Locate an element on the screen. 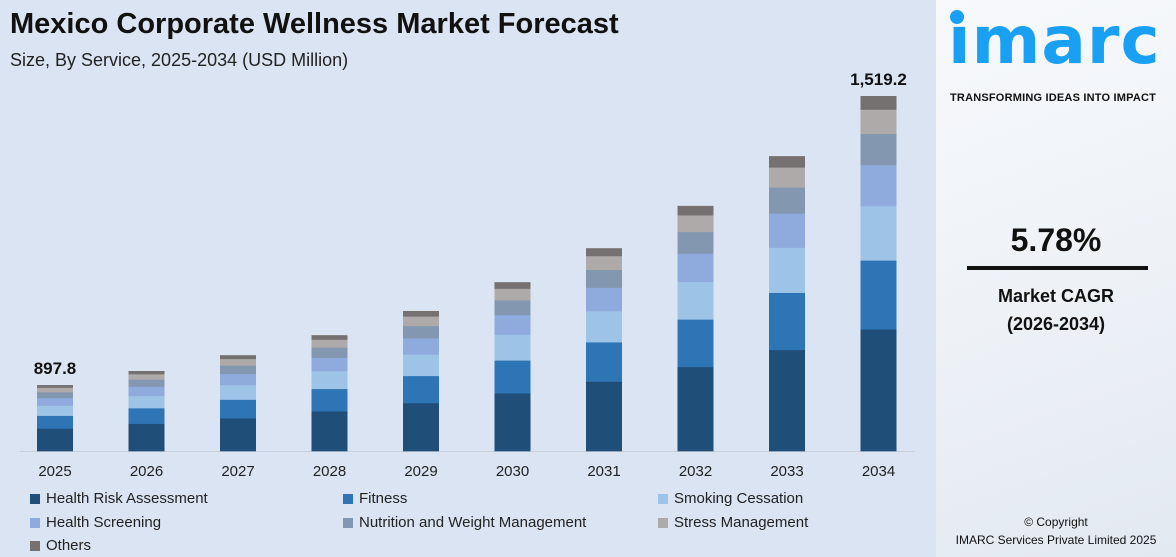  legend-item-others: Others is located at coordinates (60, 545).